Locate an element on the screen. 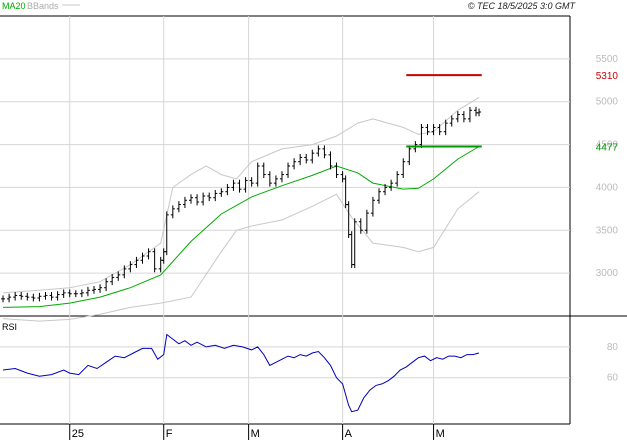 The height and width of the screenshot is (440, 627). price-tick-label: 4500 is located at coordinates (607, 145).